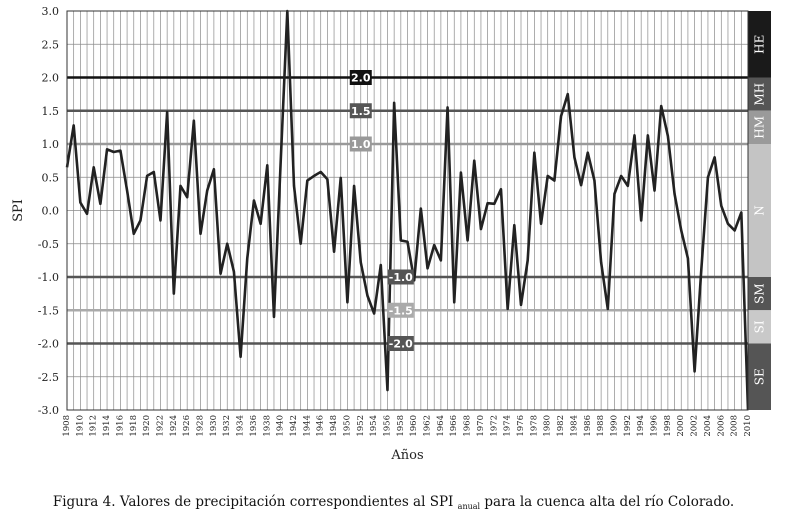  I want to click on x-tick-label: 1910, so click(80, 426).